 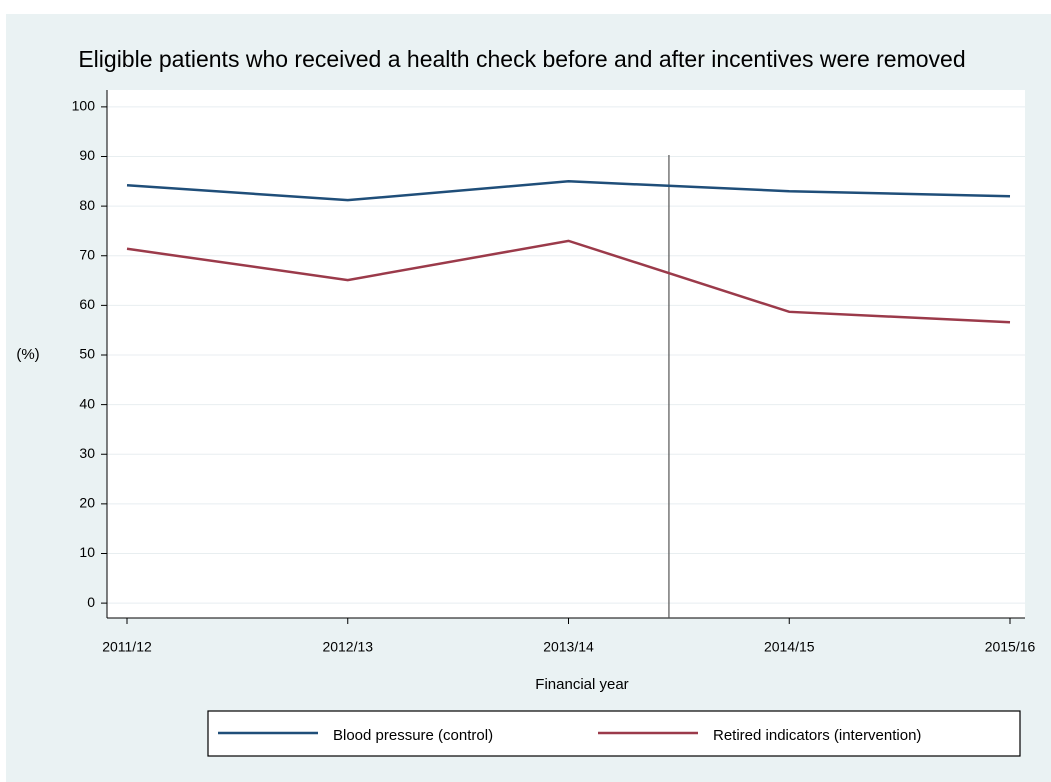 I want to click on legend-label: Retired indicators (intervention), so click(x=817, y=735).